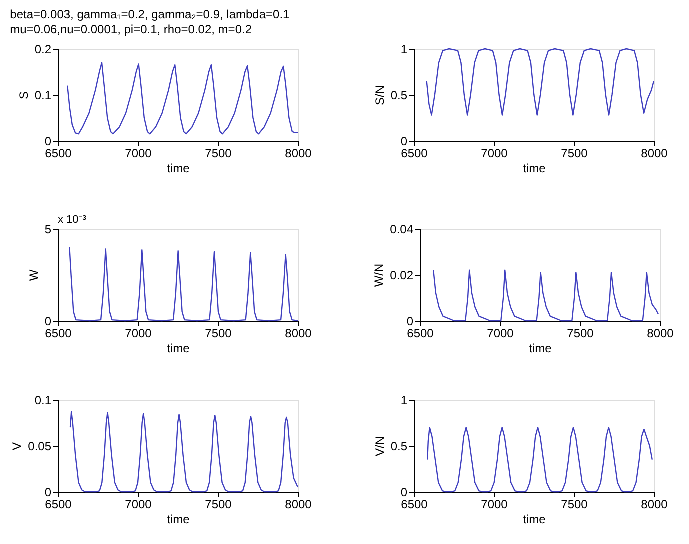 The width and height of the screenshot is (689, 544). What do you see at coordinates (40, 447) in the screenshot?
I see `y-tick-label: 0.05` at bounding box center [40, 447].